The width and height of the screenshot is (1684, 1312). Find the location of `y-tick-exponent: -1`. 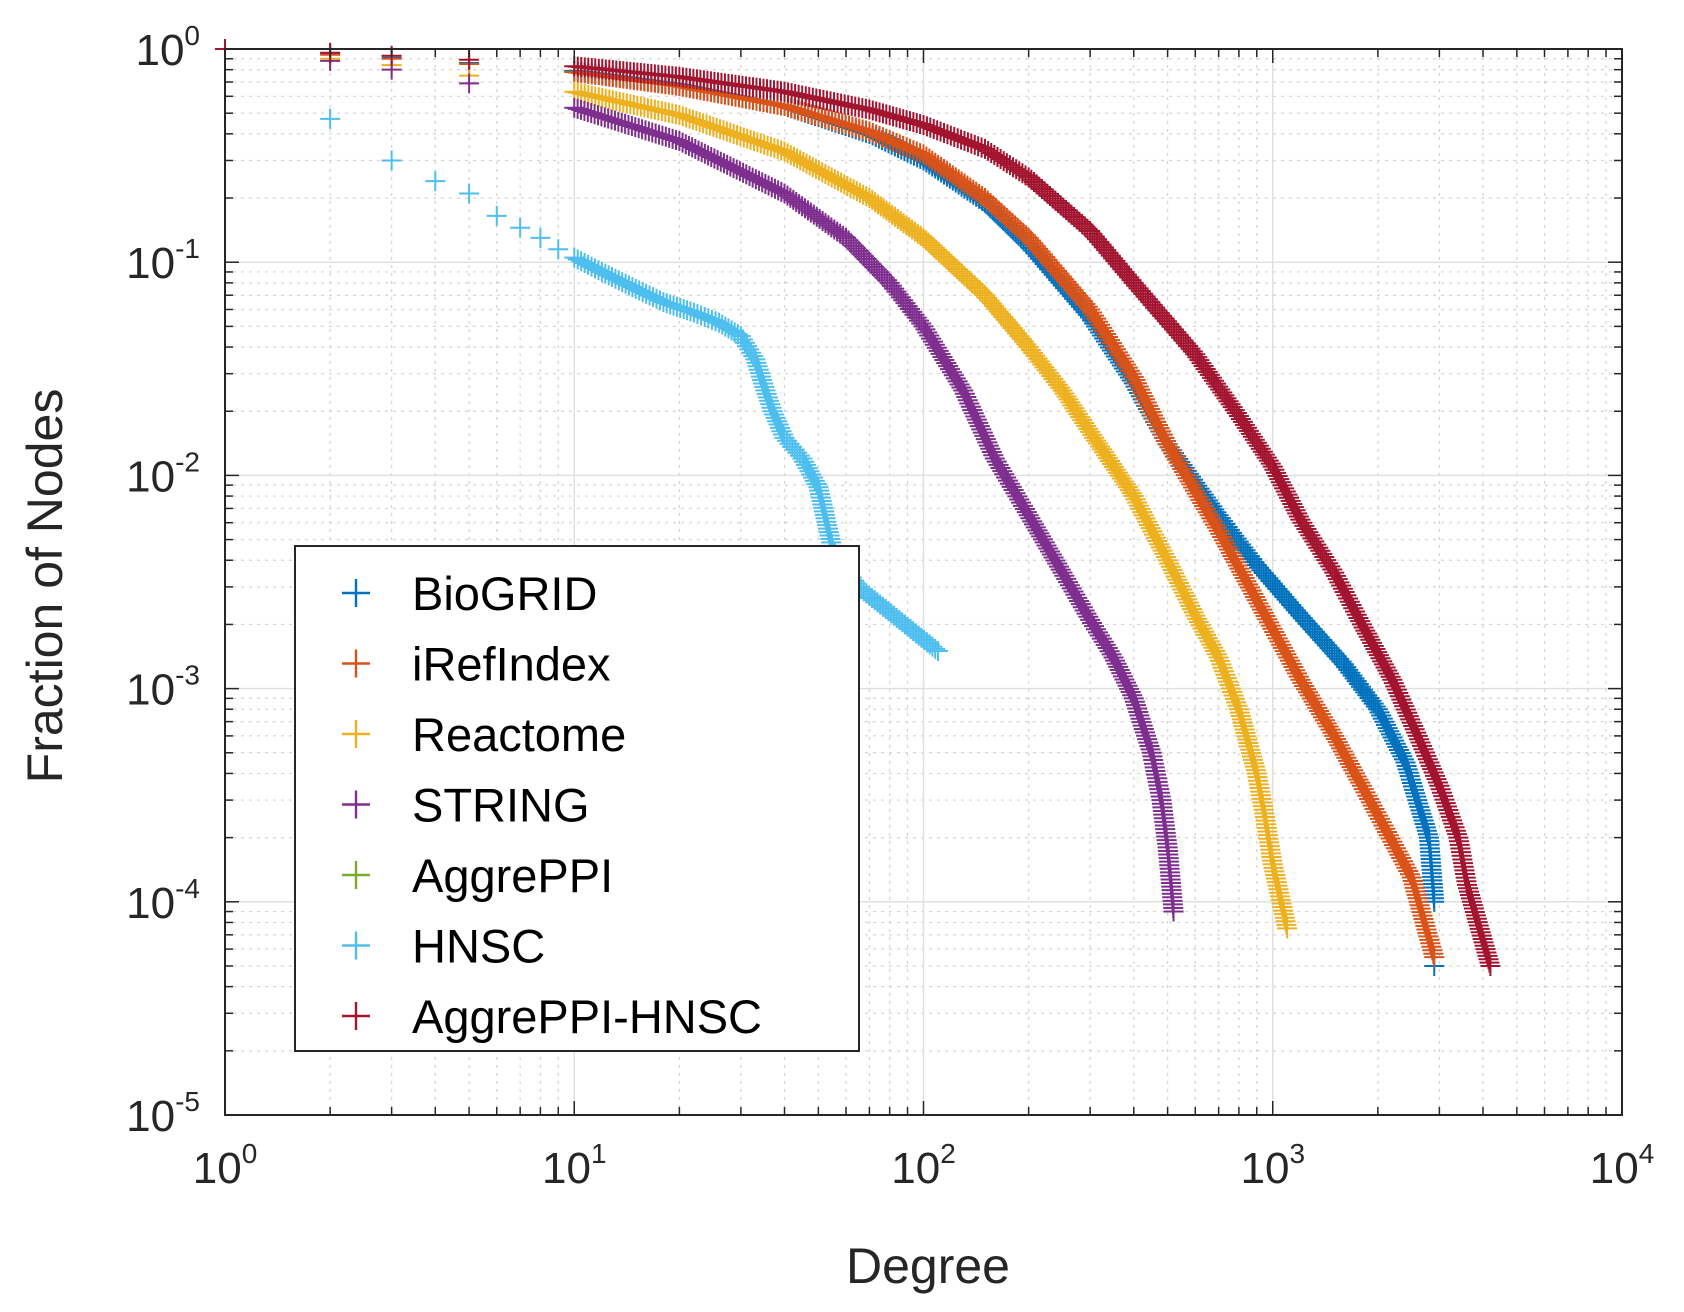

y-tick-exponent: -1 is located at coordinates (187, 248).